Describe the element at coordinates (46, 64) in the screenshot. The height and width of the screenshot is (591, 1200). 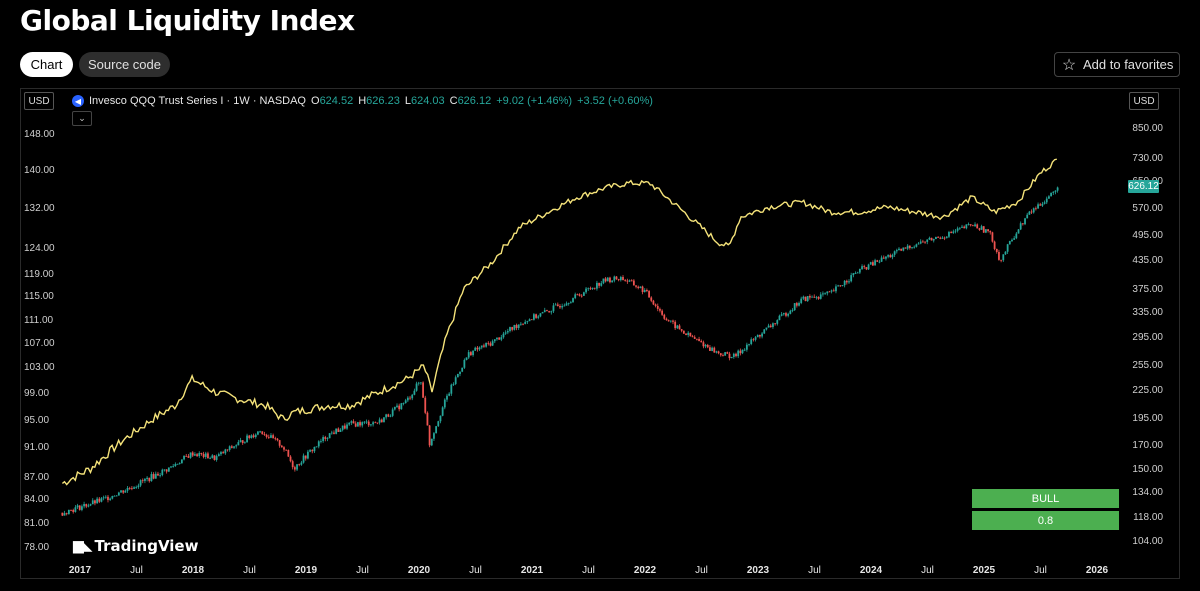
I see `tab-chart: Chart` at that location.